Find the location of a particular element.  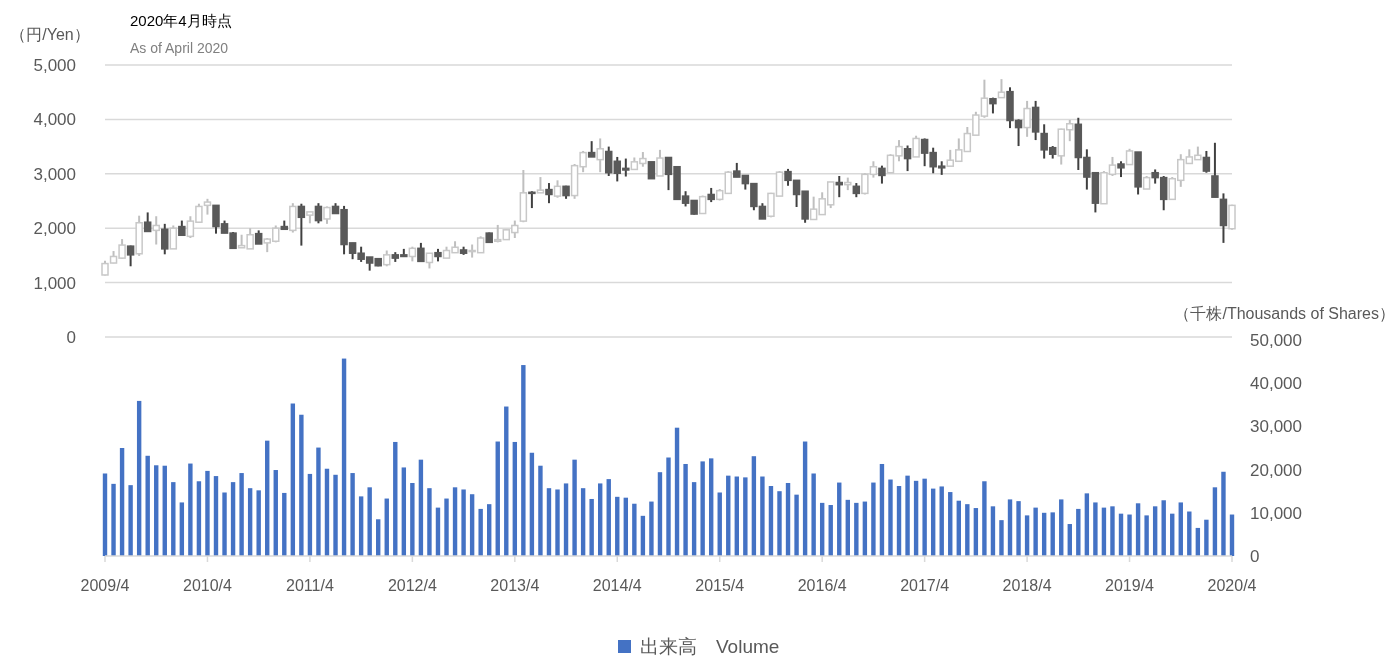

y-tick-label: 1,000 is located at coordinates (54, 283).